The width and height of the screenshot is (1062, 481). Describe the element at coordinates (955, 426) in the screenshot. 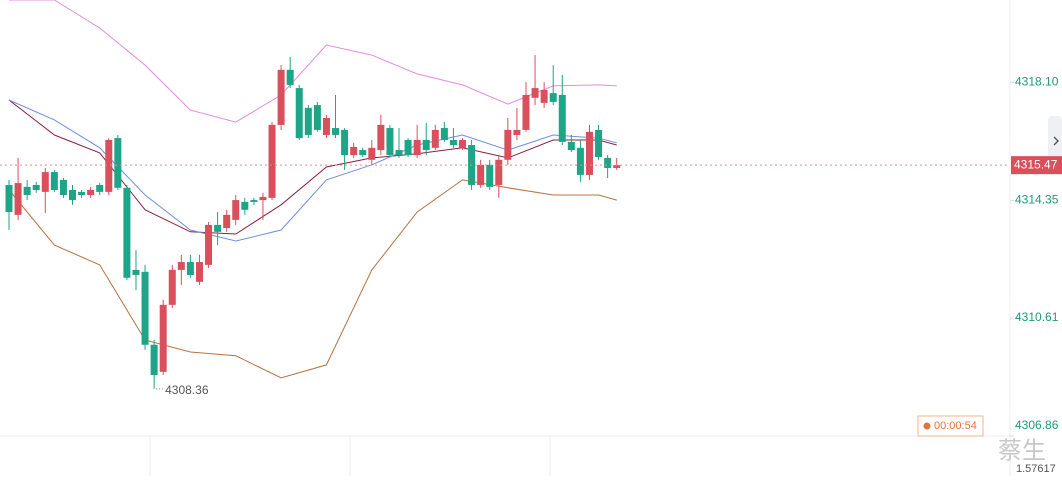

I see `timer: 00:00:54` at that location.